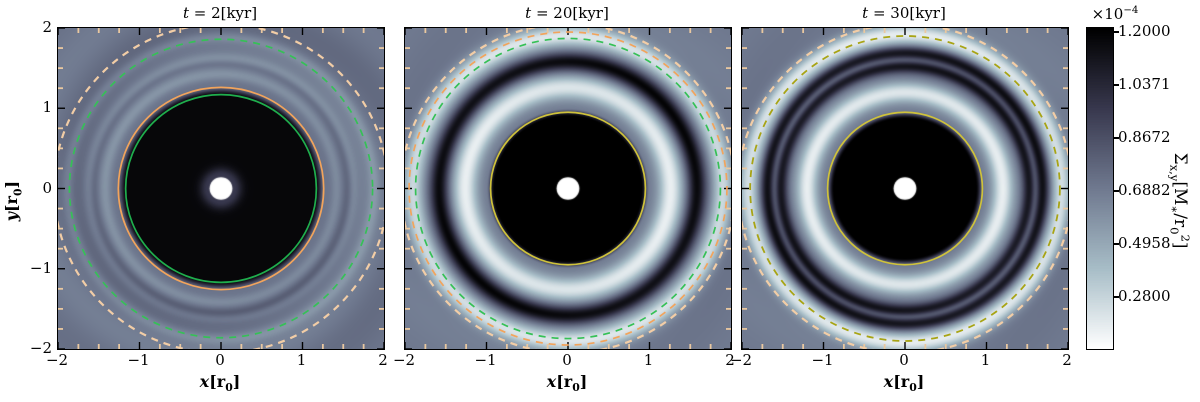 The width and height of the screenshot is (1200, 402). What do you see at coordinates (47, 107) in the screenshot?
I see `y-tick-label: 1` at bounding box center [47, 107].